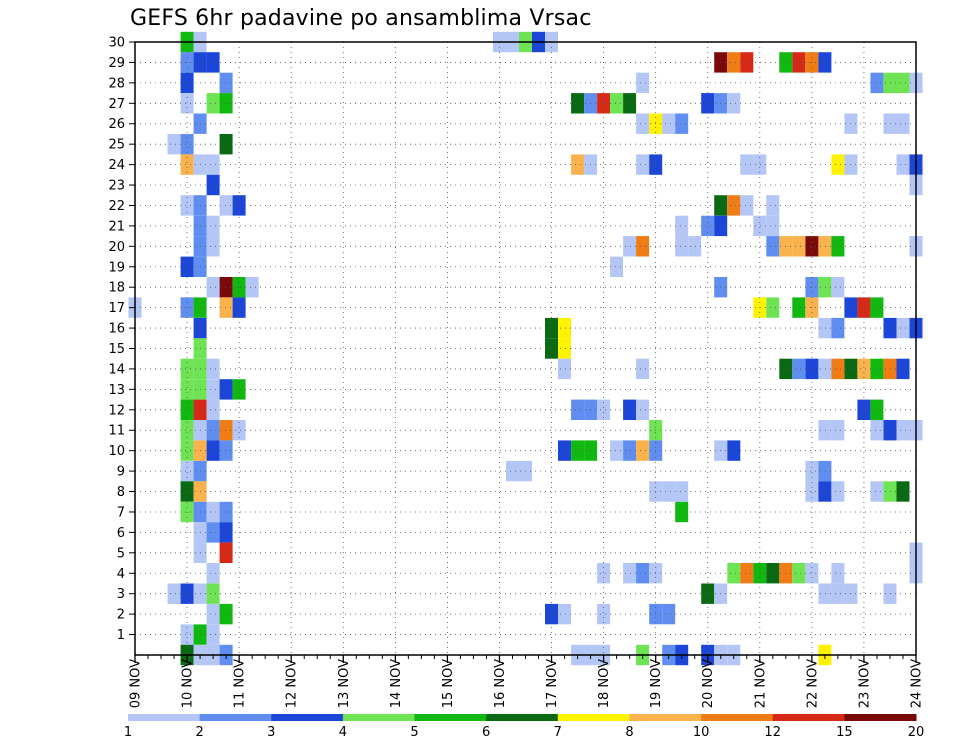 This screenshot has height=742, width=960. What do you see at coordinates (116, 267) in the screenshot?
I see `y-tick-label: 19` at bounding box center [116, 267].